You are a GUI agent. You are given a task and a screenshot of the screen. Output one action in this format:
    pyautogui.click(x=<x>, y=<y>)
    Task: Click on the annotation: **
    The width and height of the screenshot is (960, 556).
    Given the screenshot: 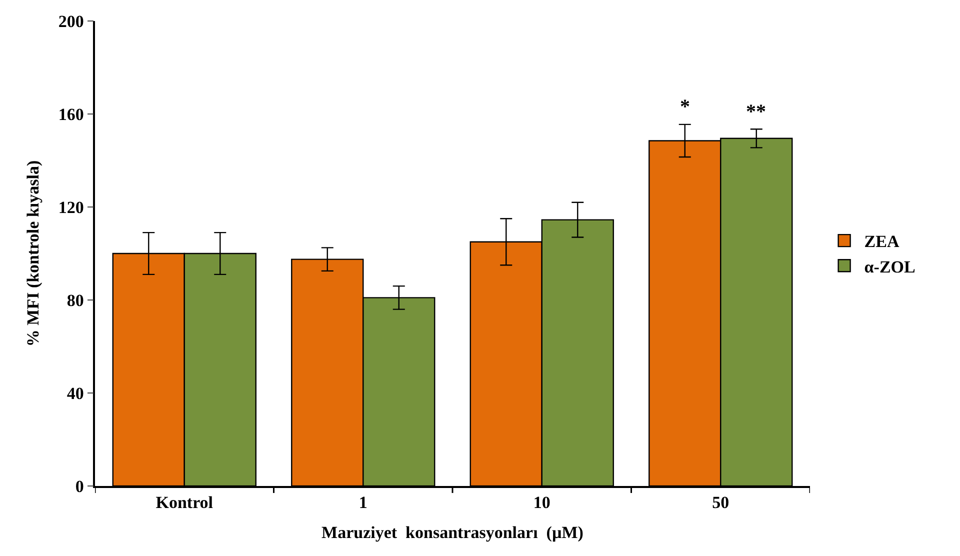 What is the action you would take?
    pyautogui.click(x=756, y=112)
    